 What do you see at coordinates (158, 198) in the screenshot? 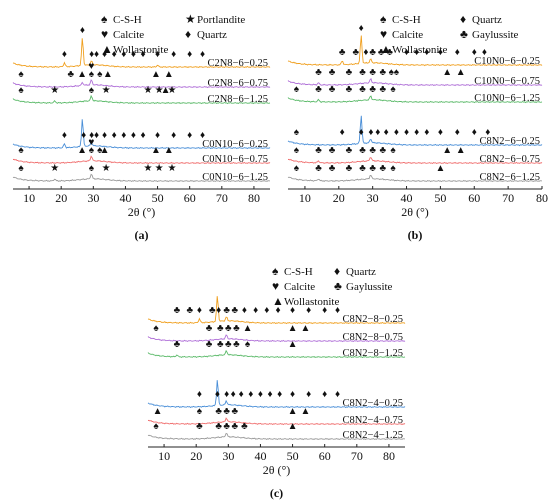
I see `x-tick-label: 50` at bounding box center [158, 198].